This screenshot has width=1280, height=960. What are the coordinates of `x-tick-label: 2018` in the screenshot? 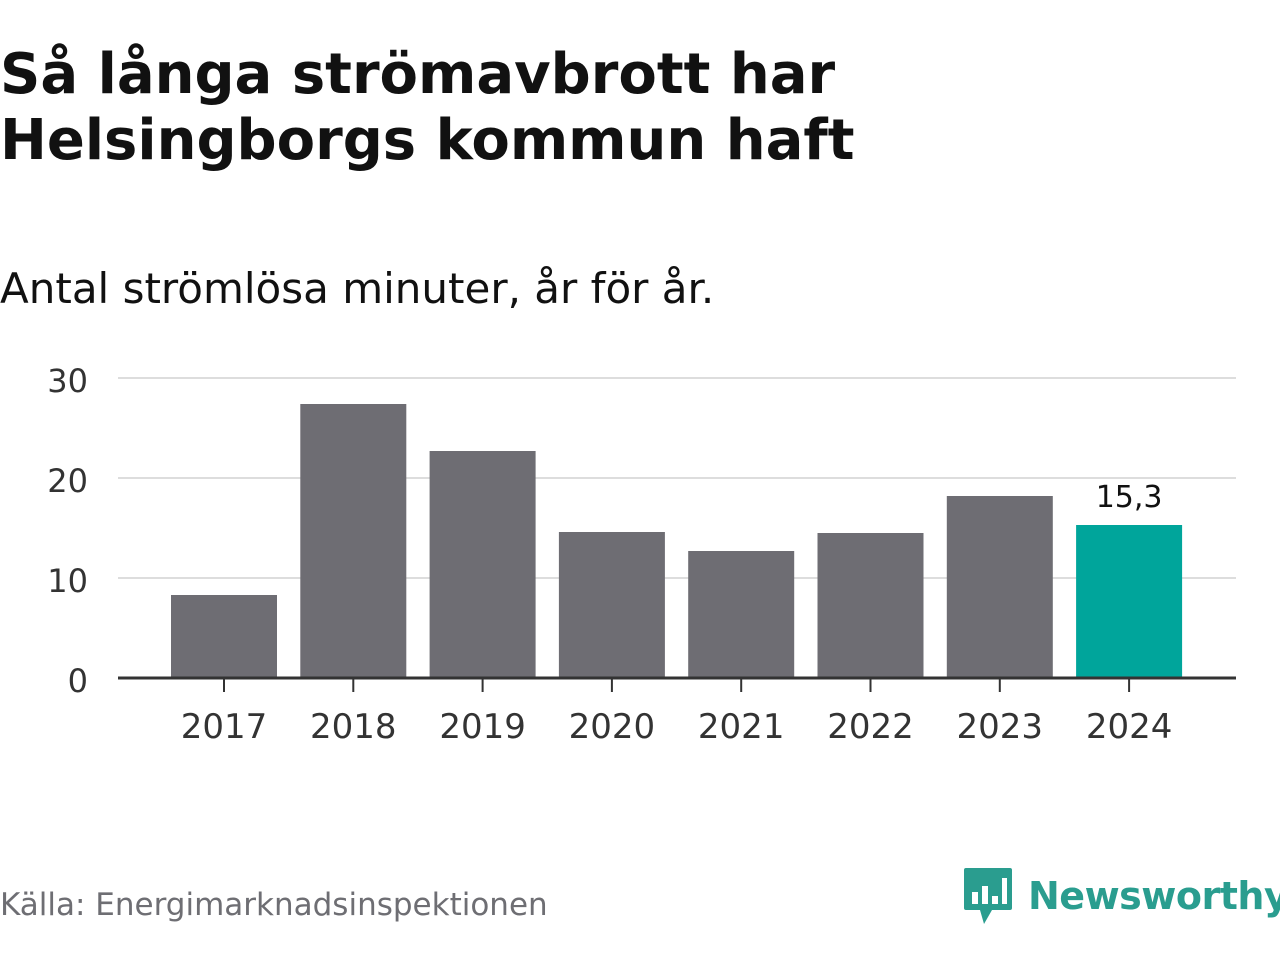 It's located at (353, 727).